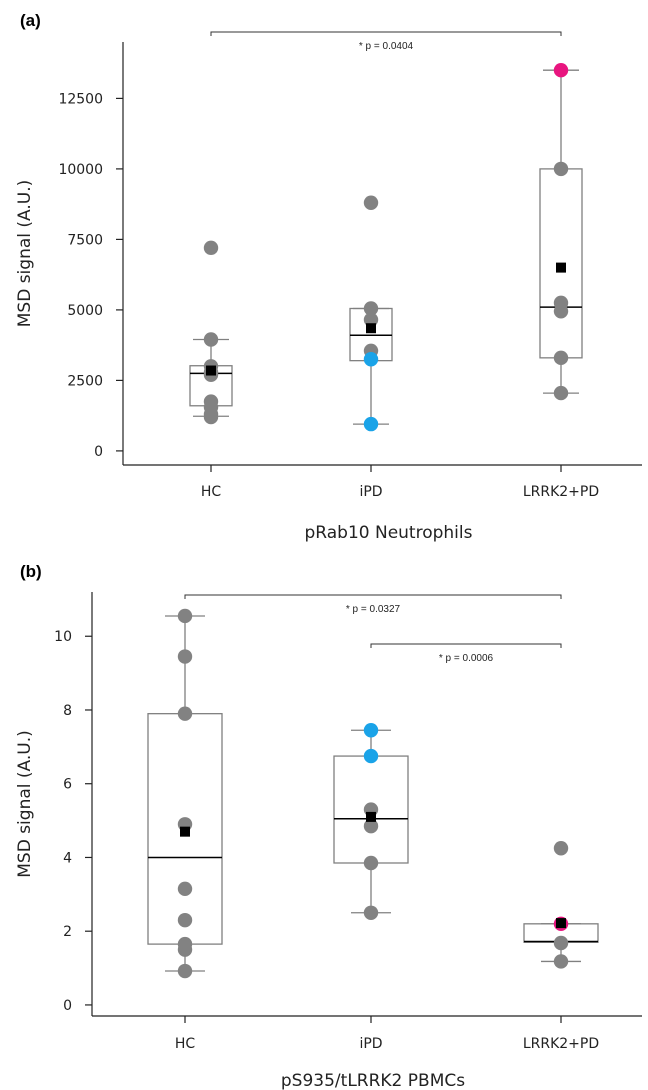 Image resolution: width=648 pixels, height=1090 pixels. What do you see at coordinates (63, 637) in the screenshot?
I see `y-tick-label: 10` at bounding box center [63, 637].